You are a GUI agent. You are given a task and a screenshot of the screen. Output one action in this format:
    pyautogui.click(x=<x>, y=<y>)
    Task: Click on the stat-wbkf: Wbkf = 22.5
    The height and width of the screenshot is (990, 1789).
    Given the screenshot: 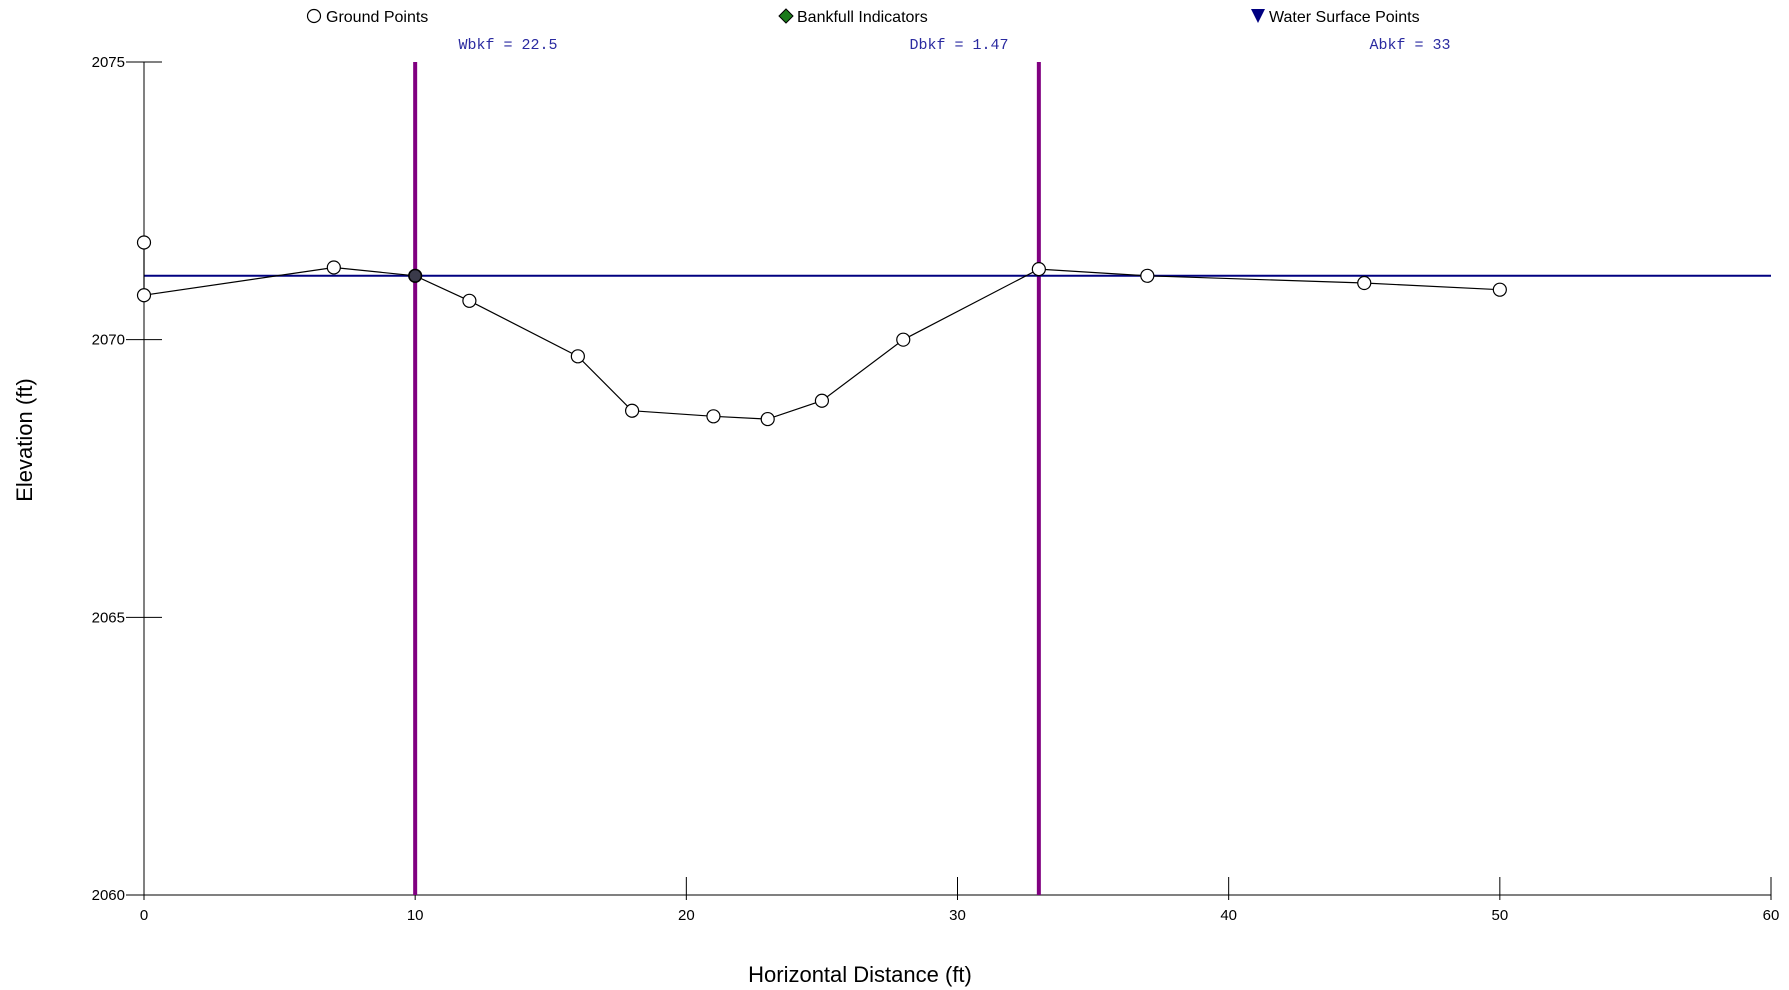 What is the action you would take?
    pyautogui.click(x=507, y=45)
    